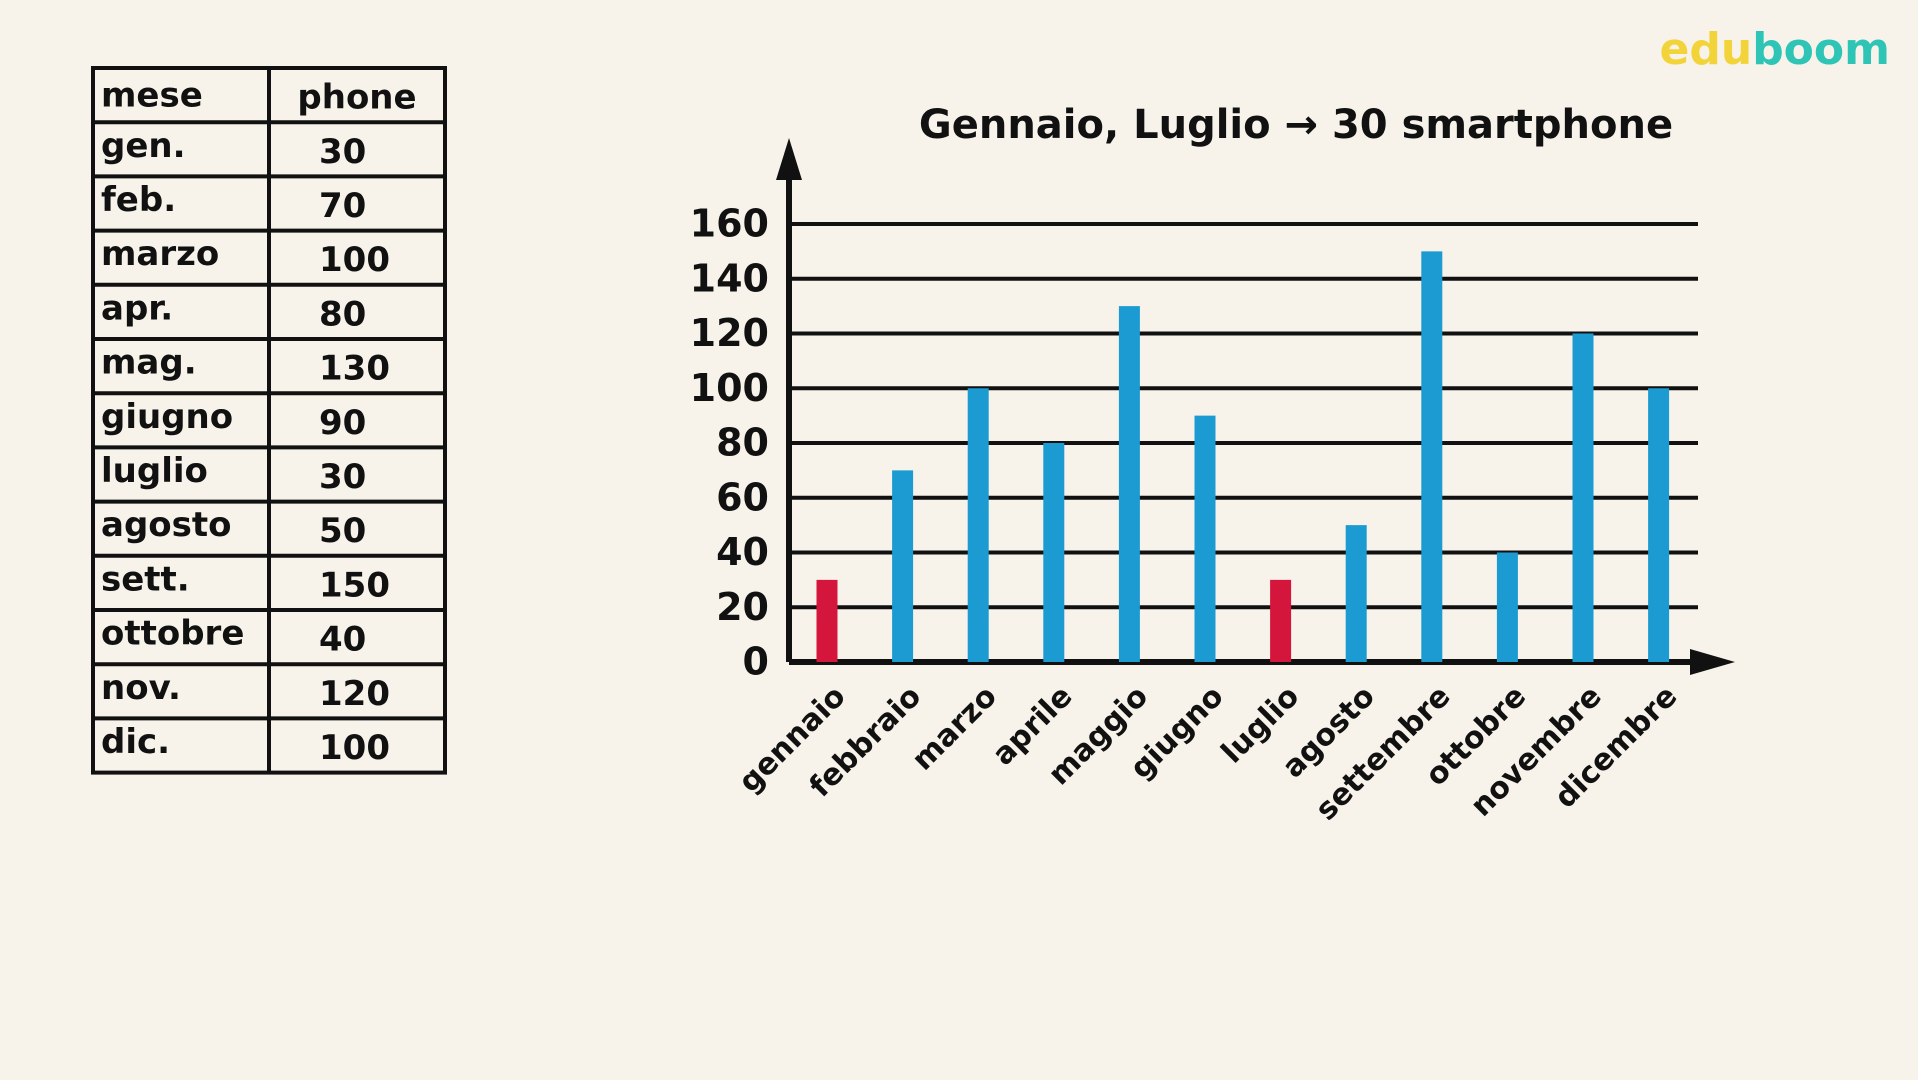 The width and height of the screenshot is (1918, 1080). What do you see at coordinates (729, 224) in the screenshot?
I see `y-tick-label: 160` at bounding box center [729, 224].